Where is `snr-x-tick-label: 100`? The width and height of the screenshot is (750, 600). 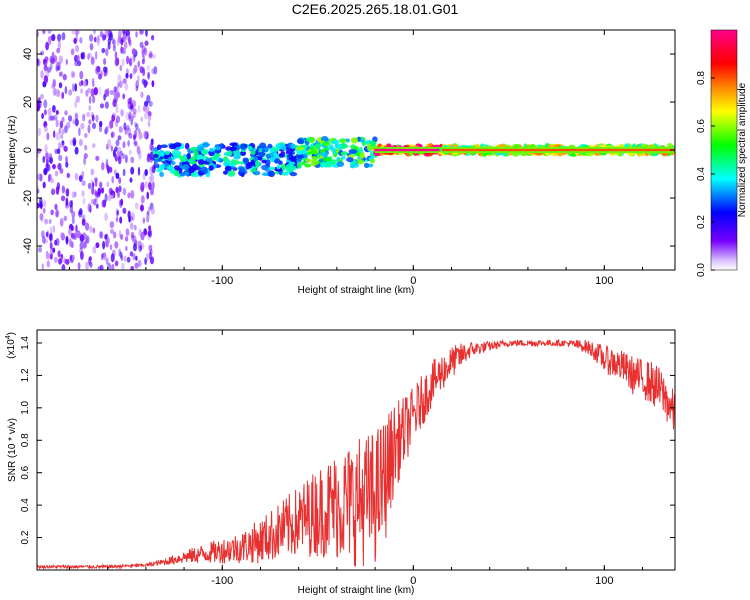
snr-x-tick-label: 100 is located at coordinates (604, 581).